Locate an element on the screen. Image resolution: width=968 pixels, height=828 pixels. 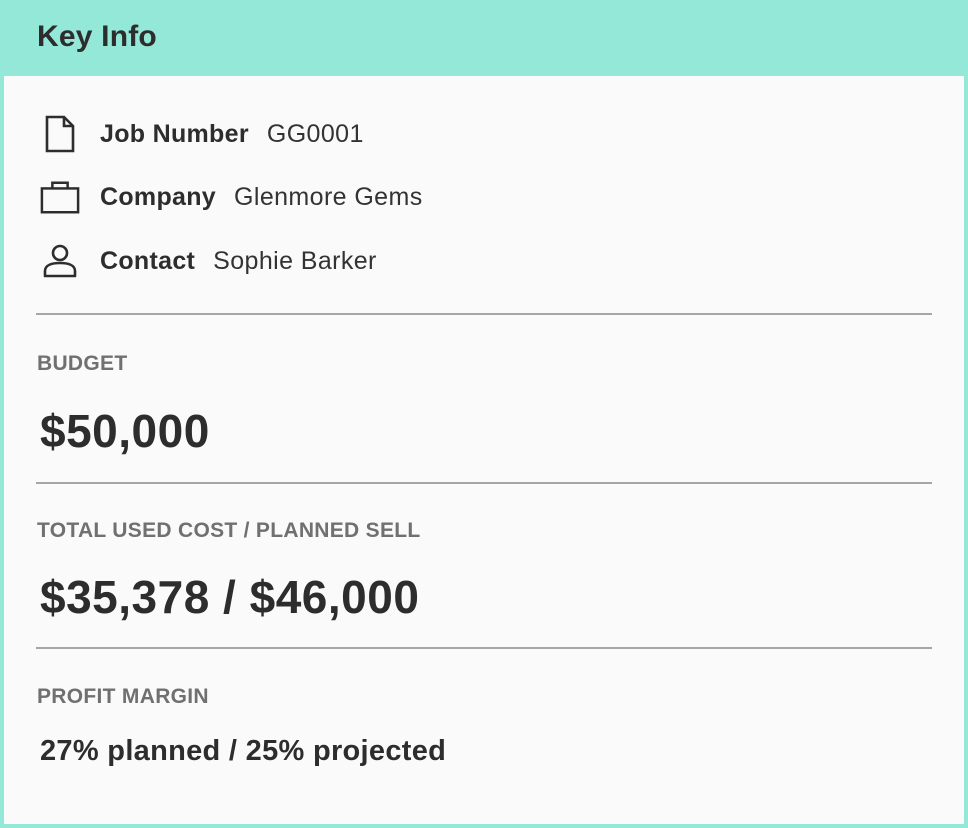
budget-value: $50,000 is located at coordinates (125, 431).